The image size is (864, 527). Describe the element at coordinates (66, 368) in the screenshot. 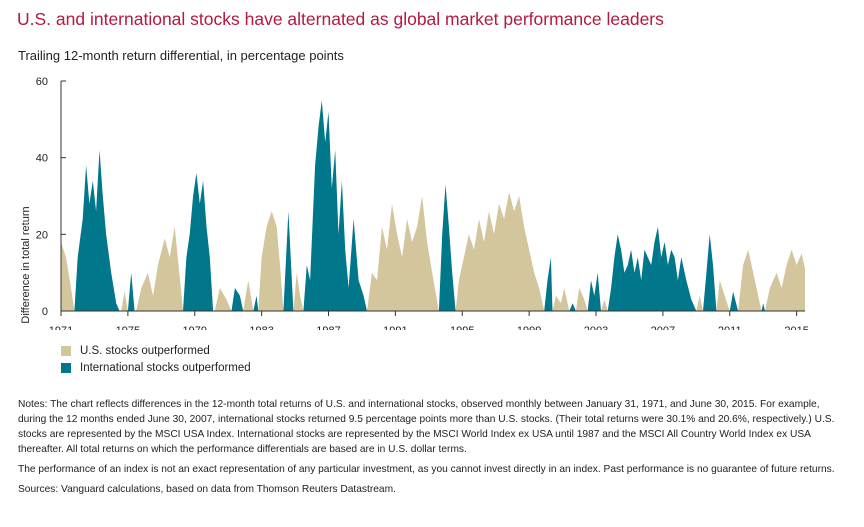

I see `international-swatch-icon` at that location.